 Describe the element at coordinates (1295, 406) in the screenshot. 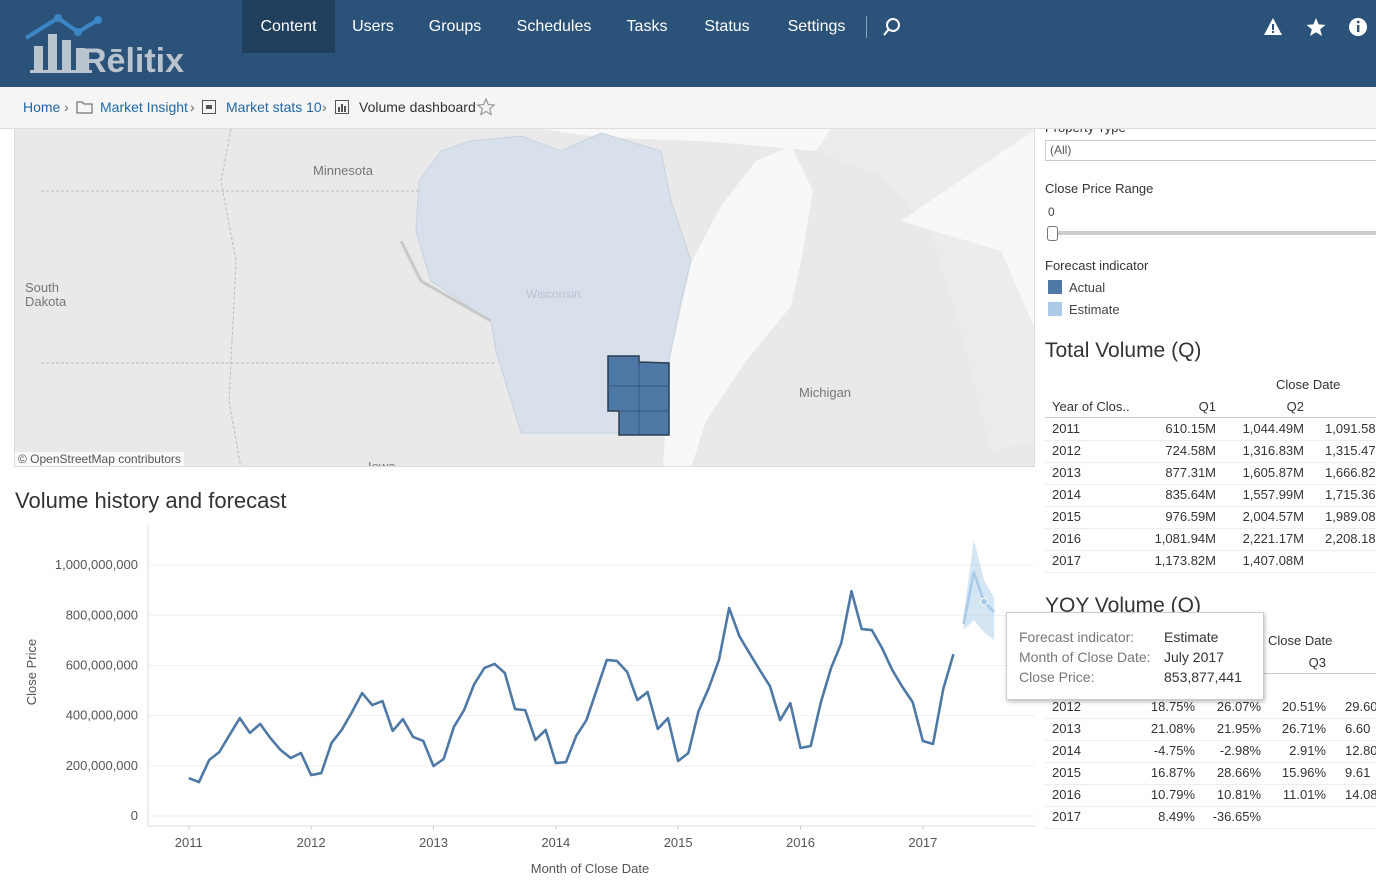

I see `column-header: Q2` at that location.